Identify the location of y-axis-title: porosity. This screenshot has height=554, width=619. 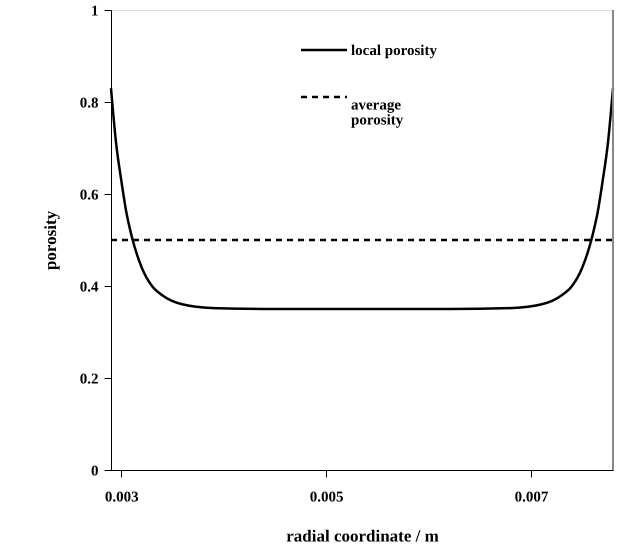
(50, 240).